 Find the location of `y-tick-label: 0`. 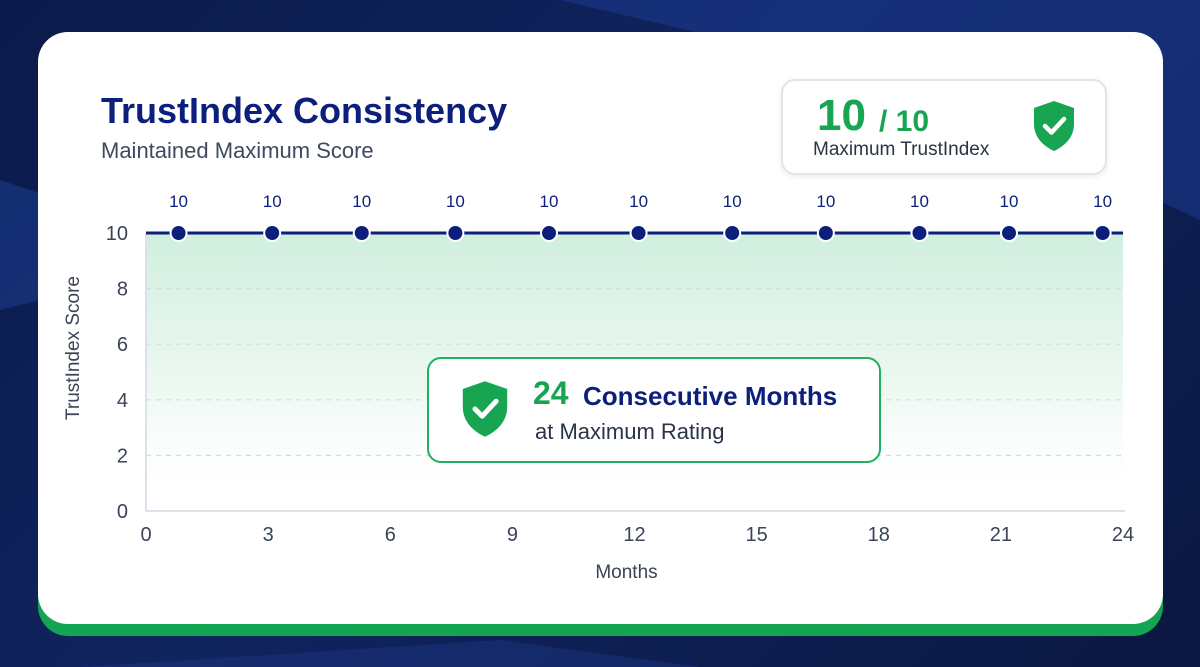

y-tick-label: 0 is located at coordinates (122, 512).